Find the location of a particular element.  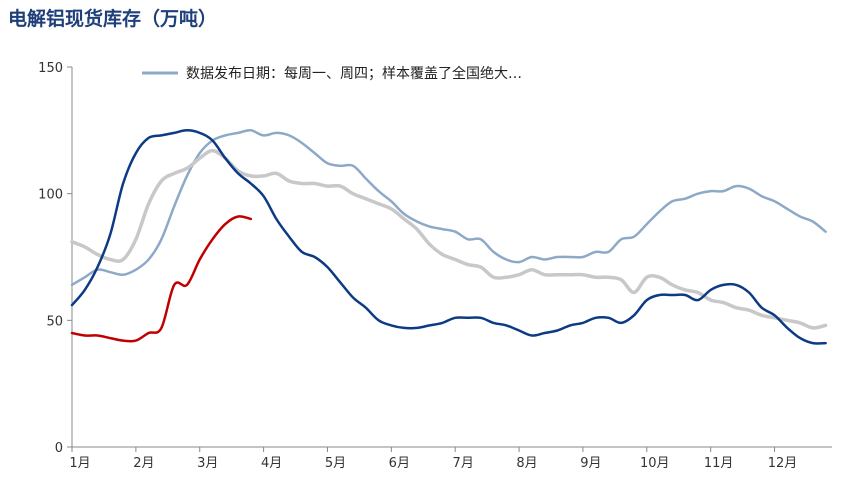

x-tick-label: 11月 is located at coordinates (719, 463).